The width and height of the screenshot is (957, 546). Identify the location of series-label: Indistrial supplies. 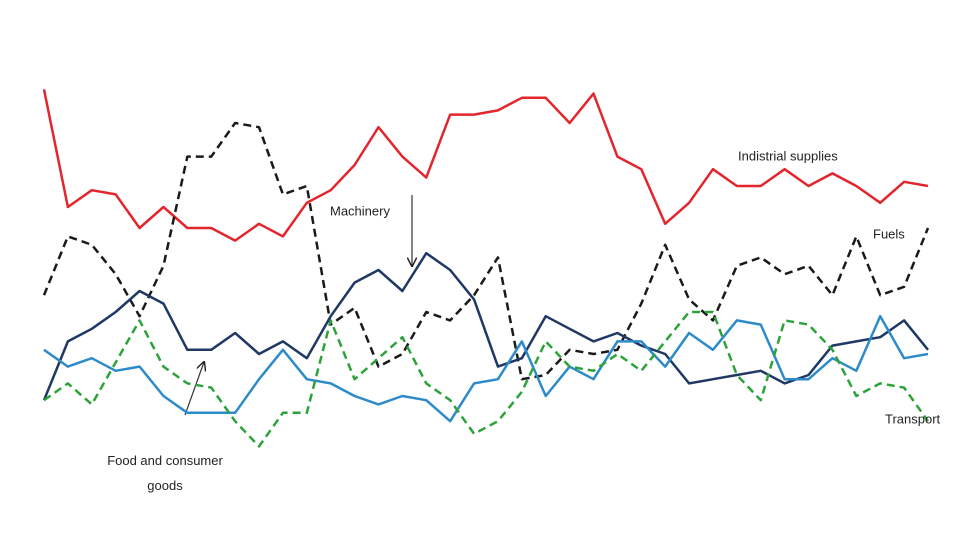
(788, 155).